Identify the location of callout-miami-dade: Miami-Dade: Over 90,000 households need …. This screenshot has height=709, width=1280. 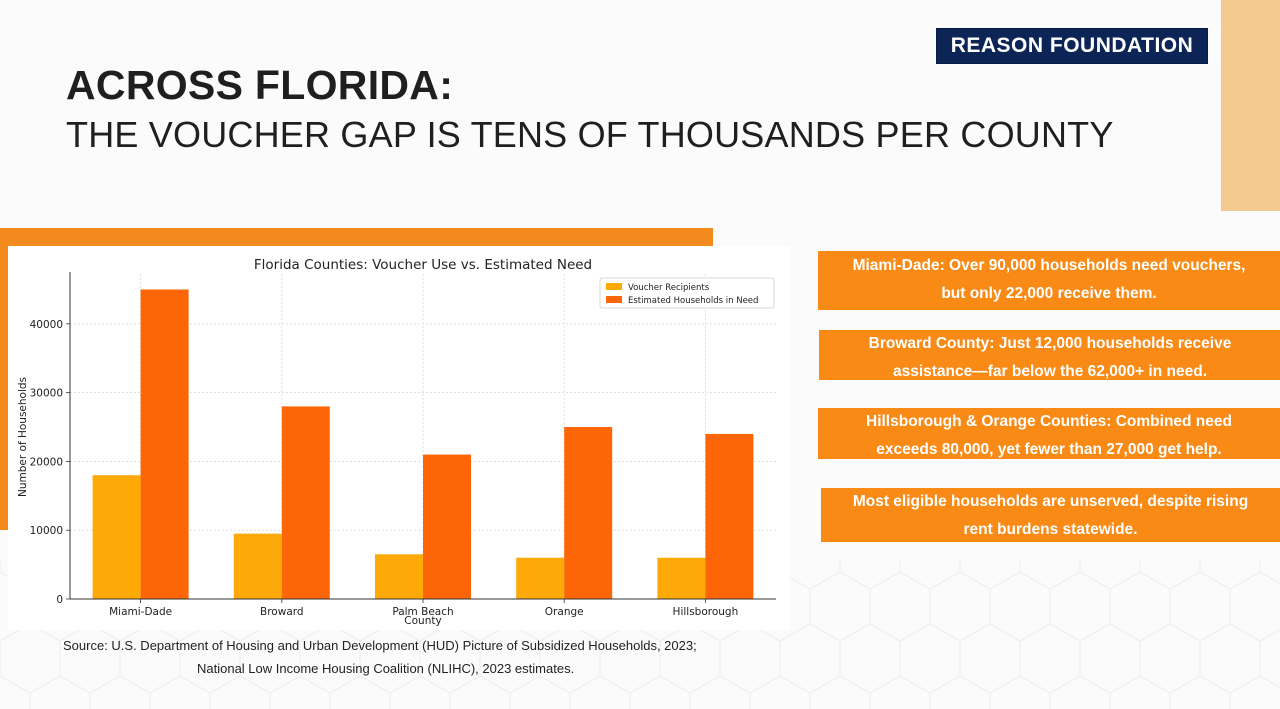
(1049, 280).